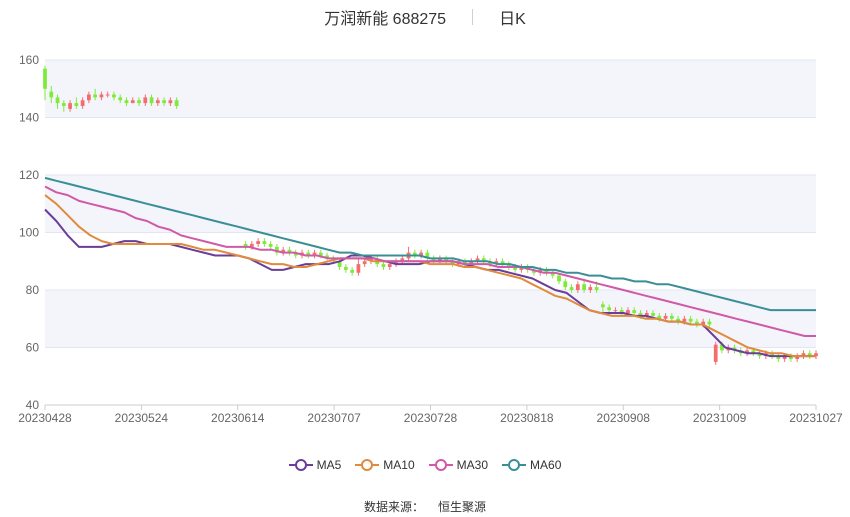 This screenshot has height=517, width=850. I want to click on legend-marker-ma30, so click(440, 465).